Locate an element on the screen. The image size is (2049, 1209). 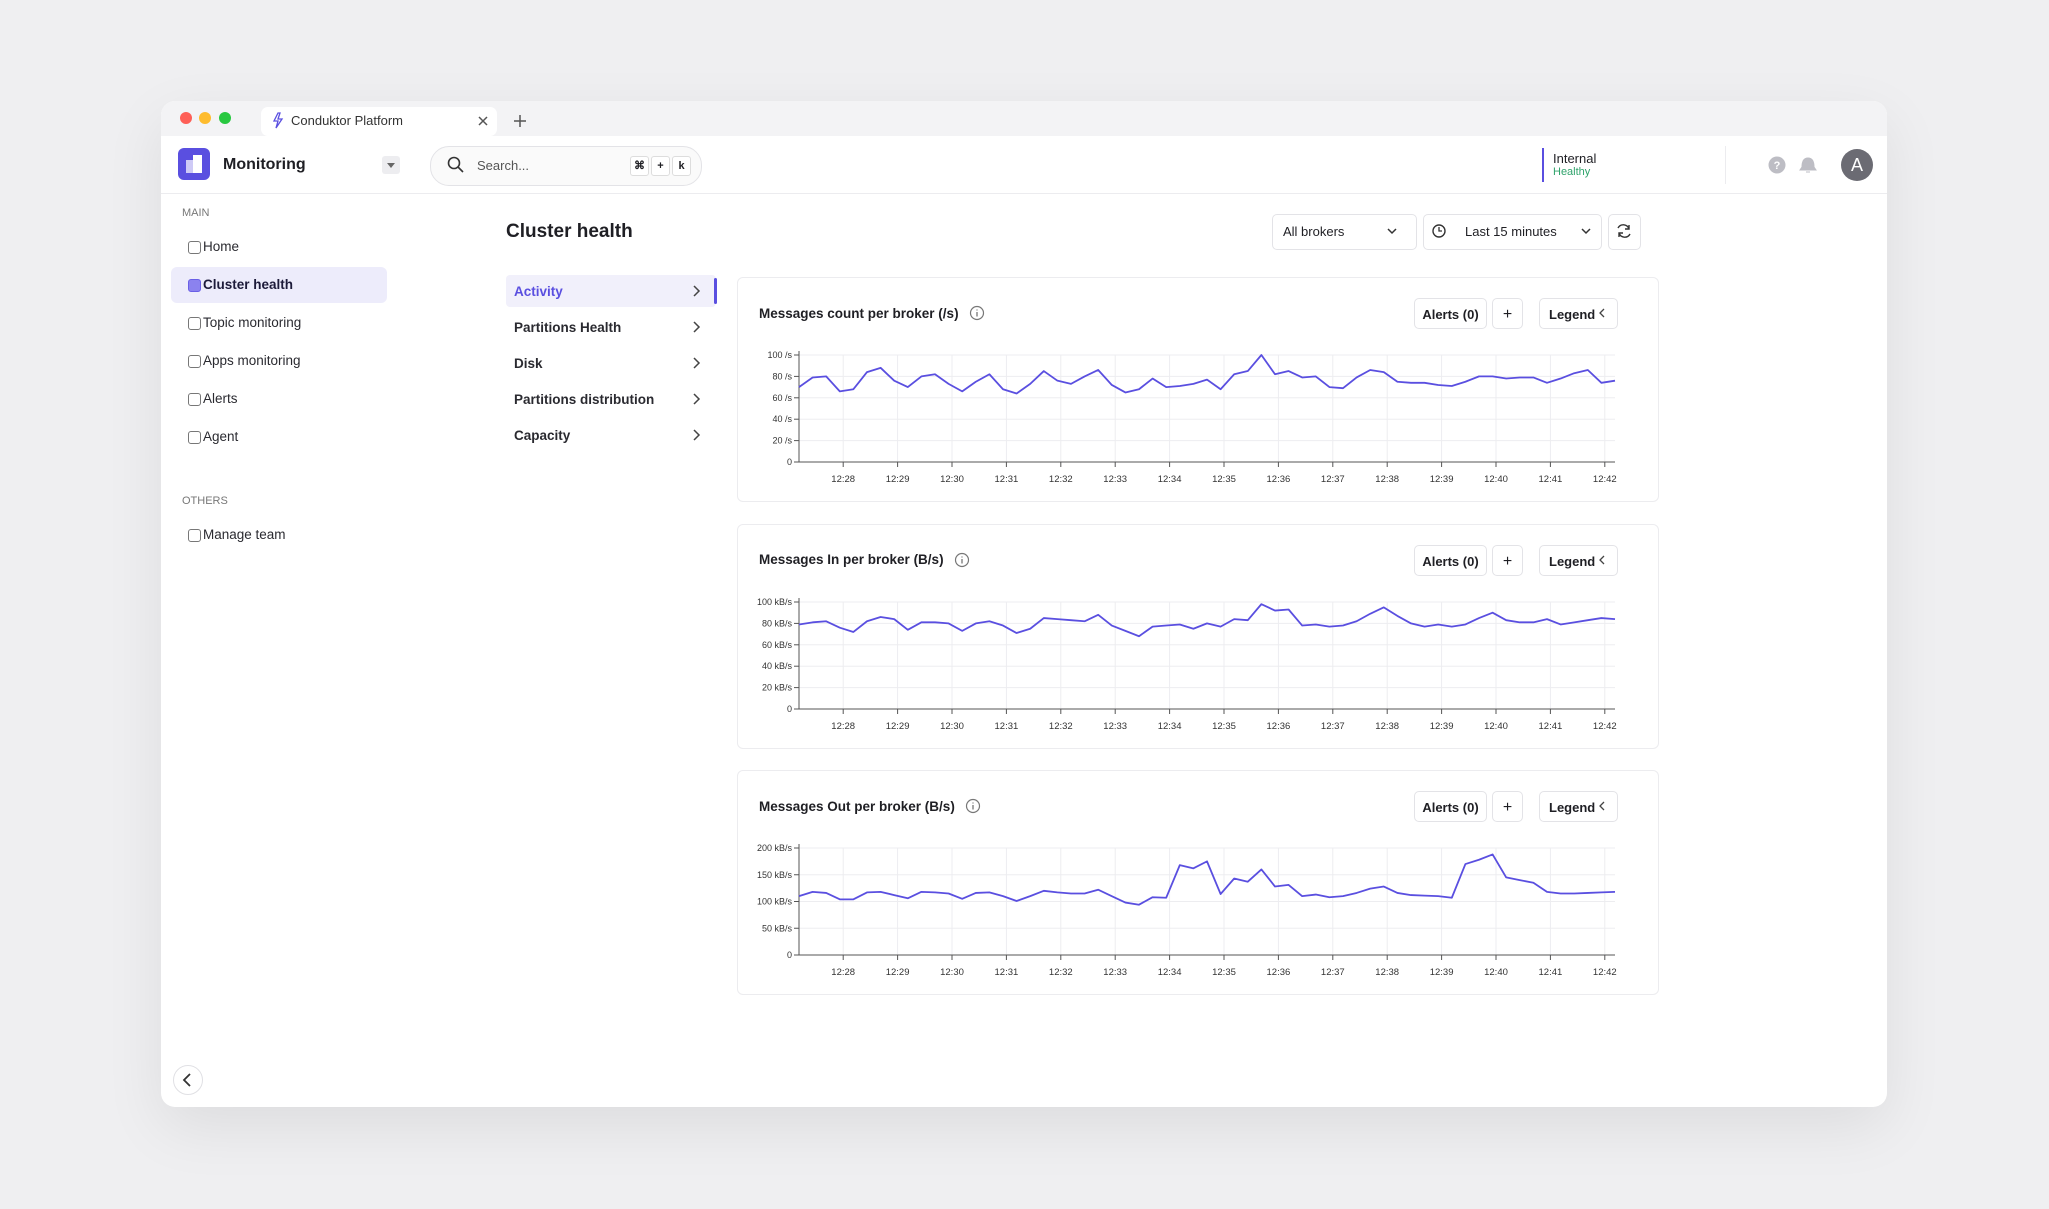
header-icons: ? is located at coordinates (1807, 165).